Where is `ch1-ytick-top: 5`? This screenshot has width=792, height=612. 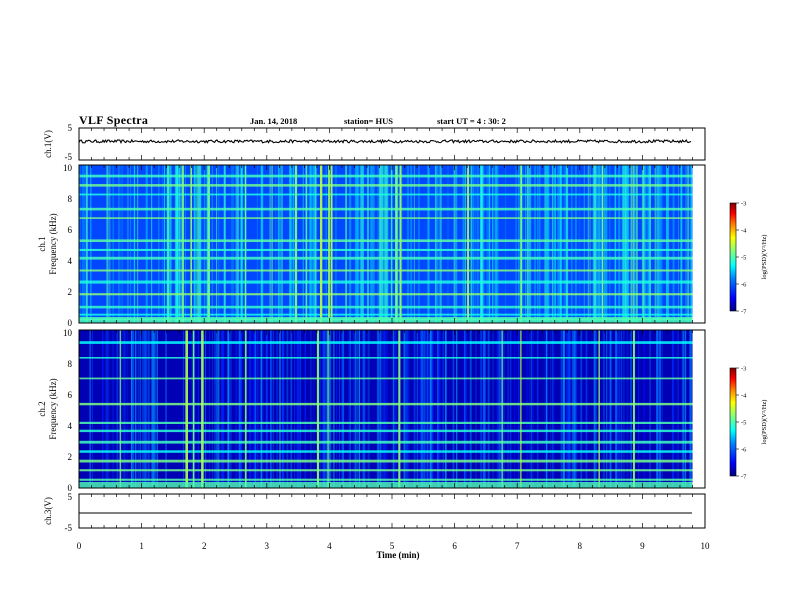
ch1-ytick-top: 5 is located at coordinates (70, 128).